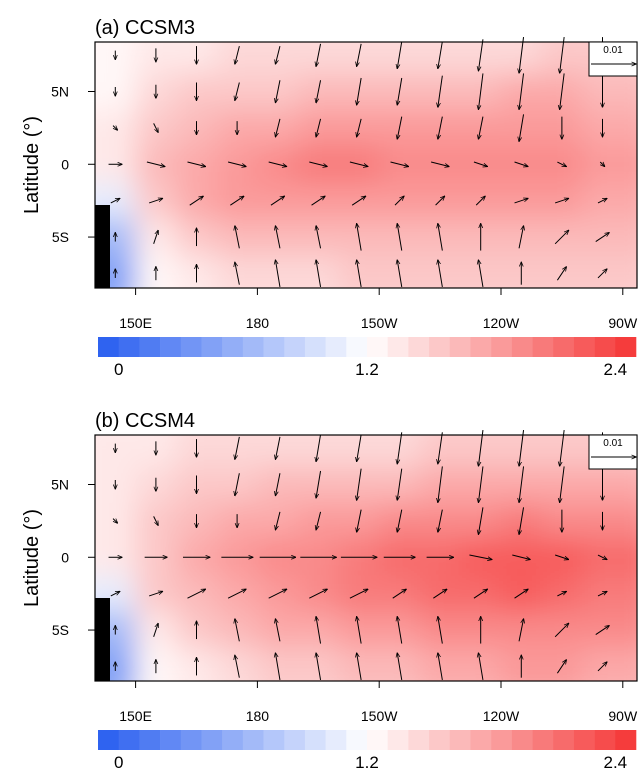 This screenshot has height=768, width=640. What do you see at coordinates (258, 323) in the screenshot?
I see `x-tick-label: 180` at bounding box center [258, 323].